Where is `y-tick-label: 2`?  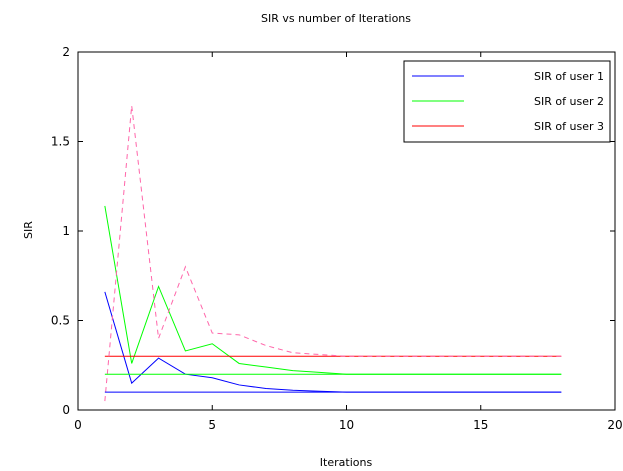
y-tick-label: 2 is located at coordinates (66, 52).